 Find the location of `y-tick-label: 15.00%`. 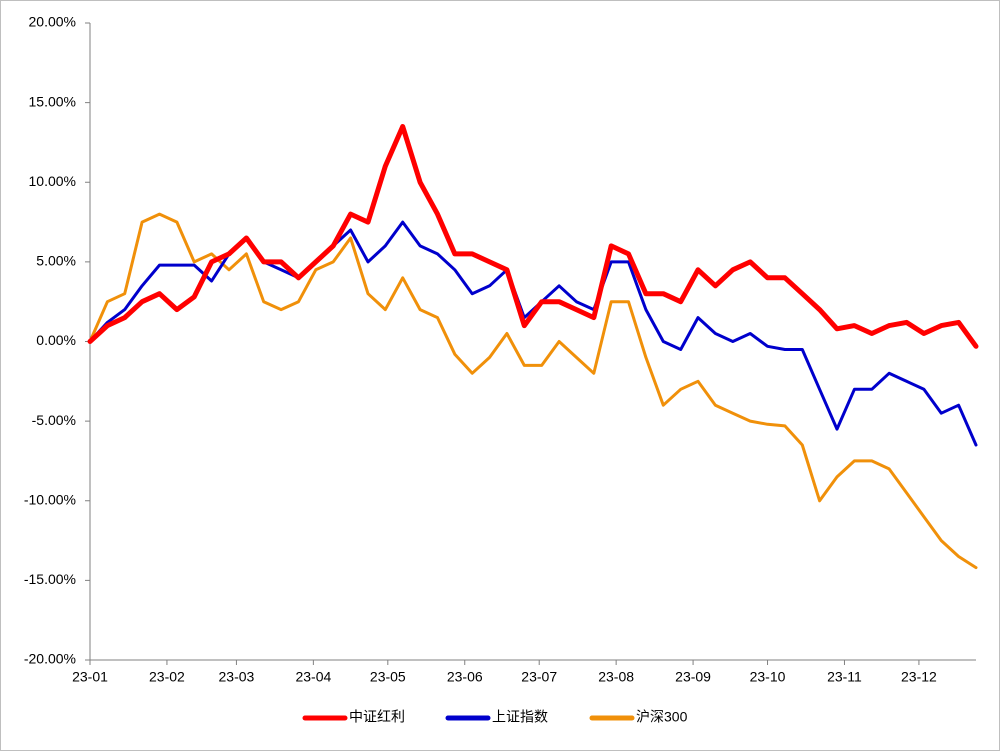

y-tick-label: 15.00% is located at coordinates (52, 101).